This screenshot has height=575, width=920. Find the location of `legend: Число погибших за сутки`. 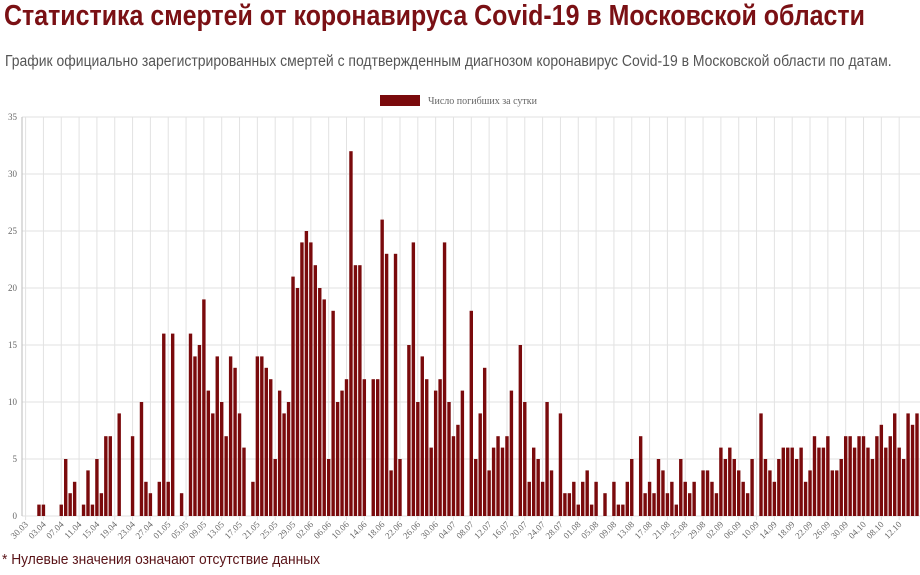

legend: Число погибших за сутки is located at coordinates (459, 101).